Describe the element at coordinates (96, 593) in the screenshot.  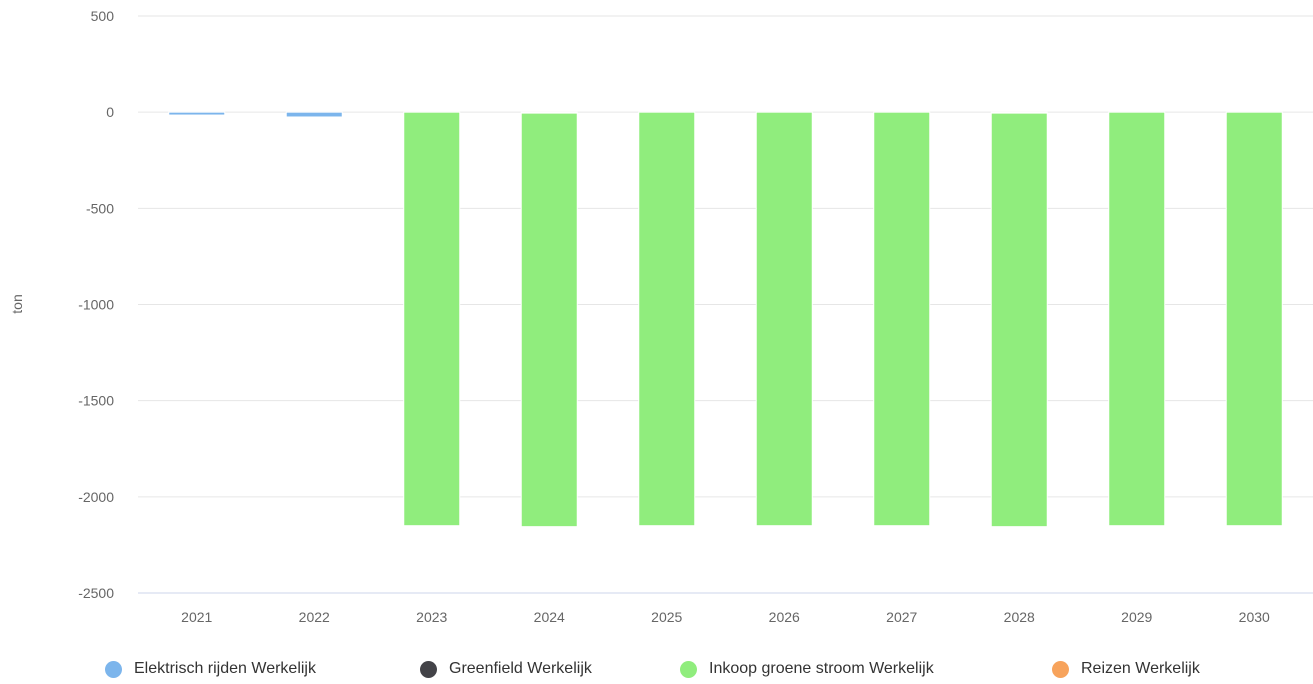
I see `y-tick-label: -2500` at that location.